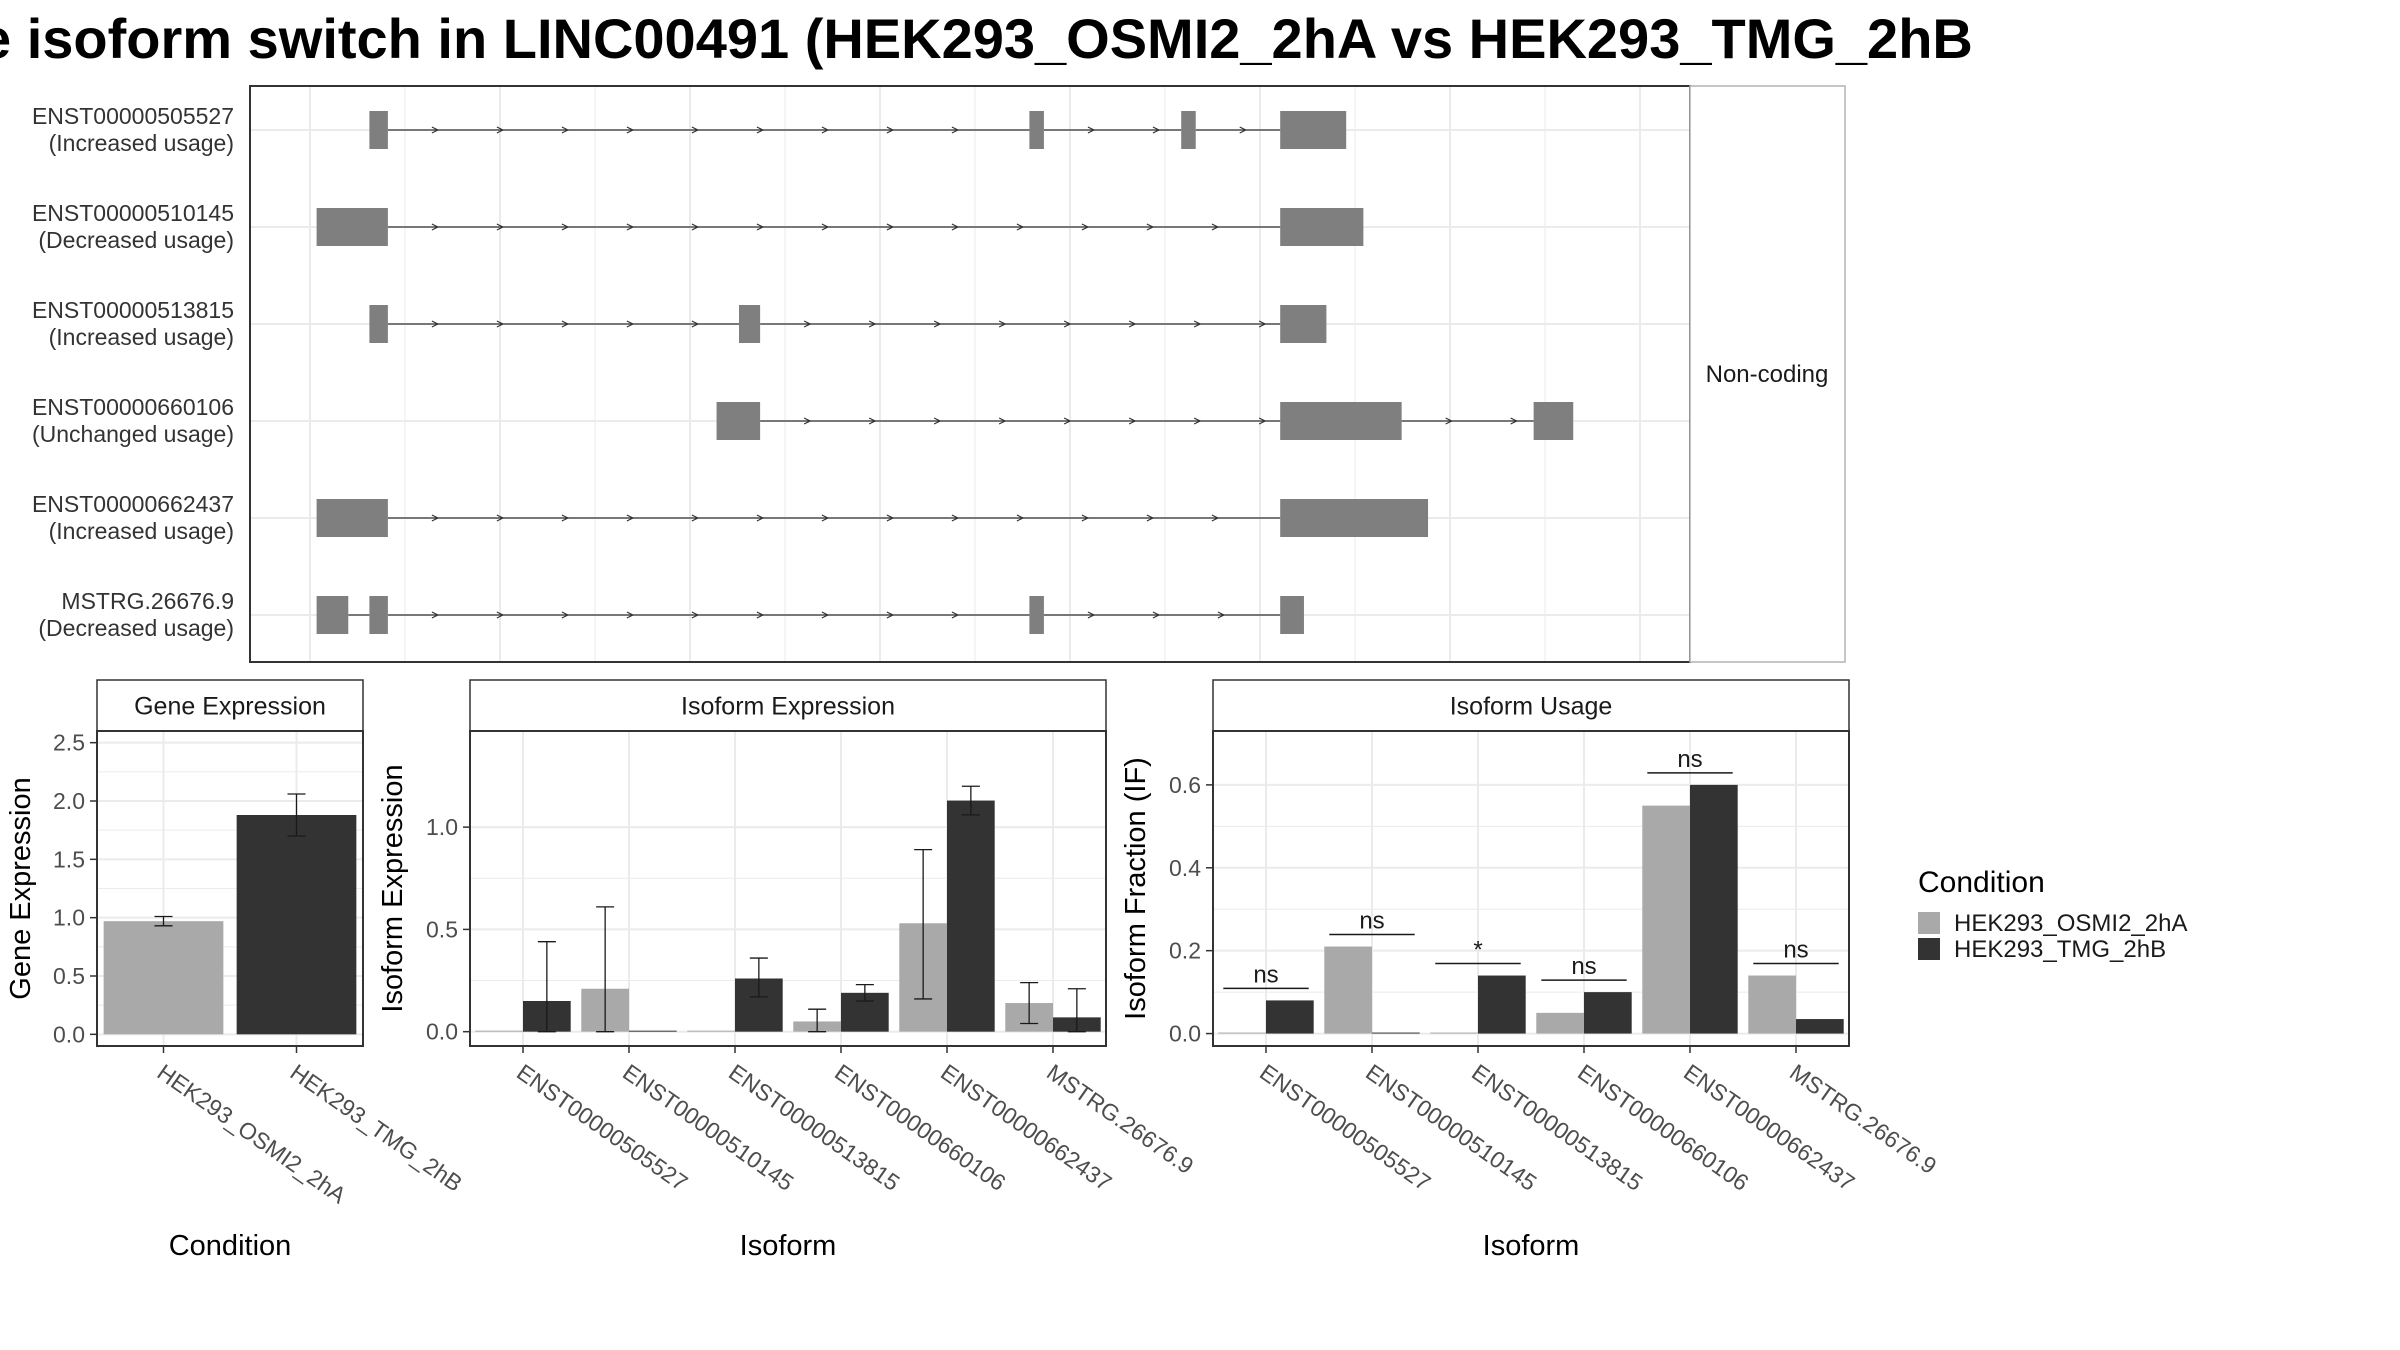 The image size is (2400, 1350). What do you see at coordinates (1185, 951) in the screenshot?
I see `y-tick-label: 0.2` at bounding box center [1185, 951].